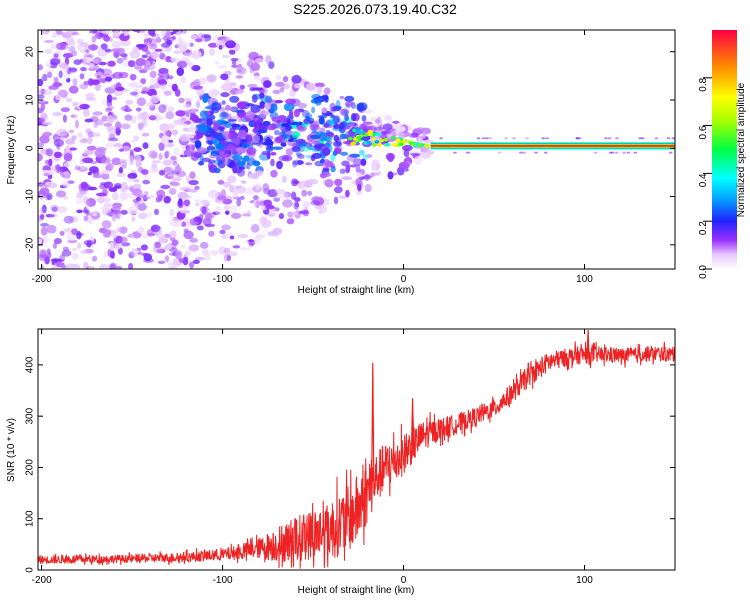  What do you see at coordinates (375, 9) in the screenshot?
I see `page-title: S225.2026.073.19.40.C32` at bounding box center [375, 9].